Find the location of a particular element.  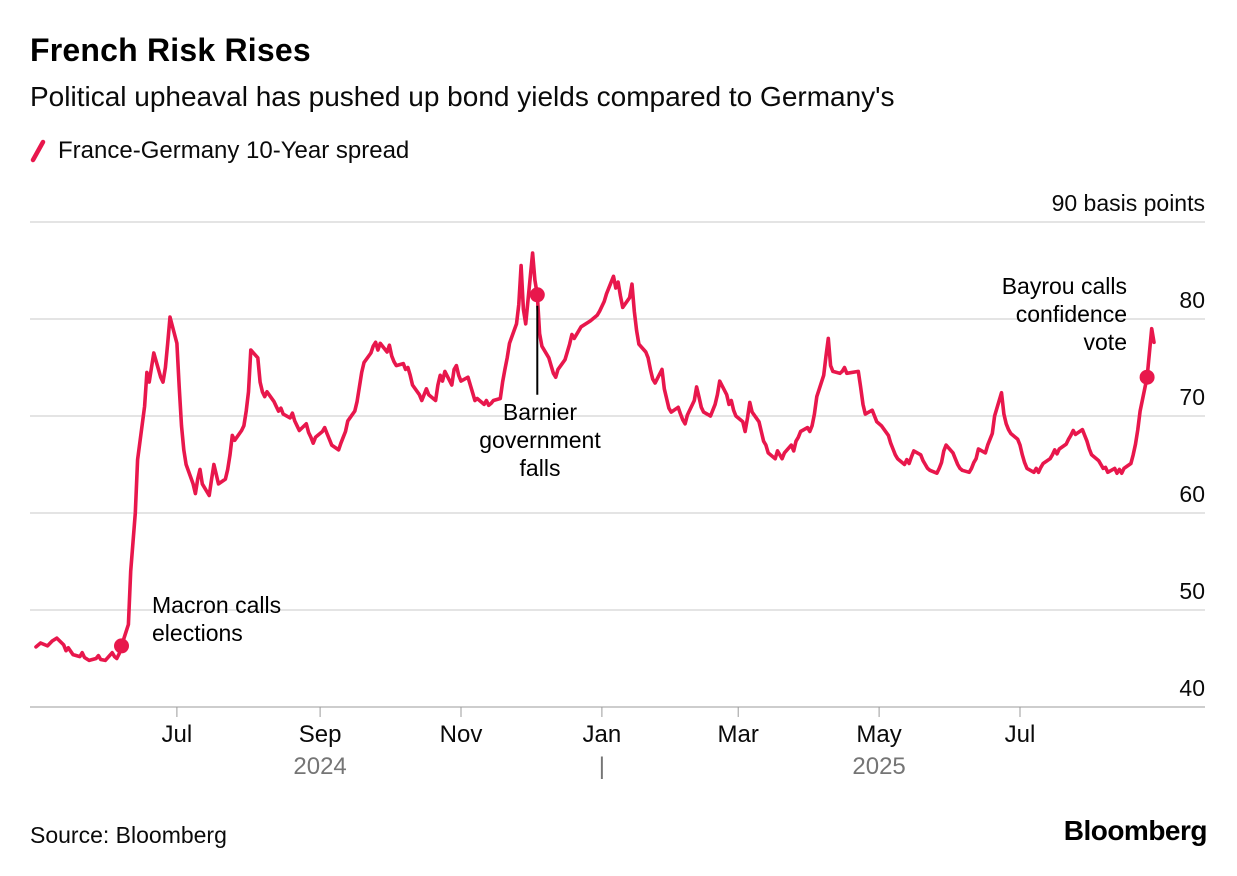

bloomberg-logo: Bloomberg is located at coordinates (1135, 830).